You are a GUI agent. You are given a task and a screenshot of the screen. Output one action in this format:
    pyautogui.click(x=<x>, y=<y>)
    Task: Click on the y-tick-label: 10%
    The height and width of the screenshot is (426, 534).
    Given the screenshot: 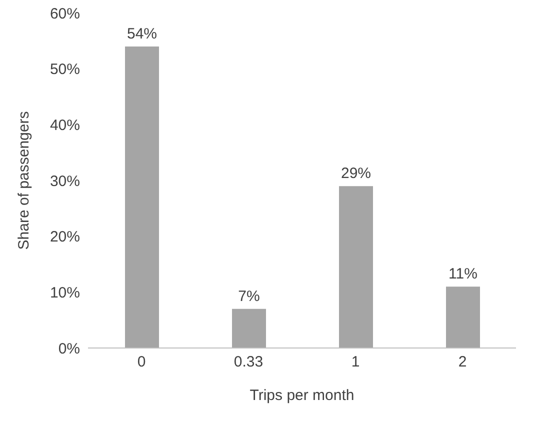 What is the action you would take?
    pyautogui.click(x=65, y=293)
    